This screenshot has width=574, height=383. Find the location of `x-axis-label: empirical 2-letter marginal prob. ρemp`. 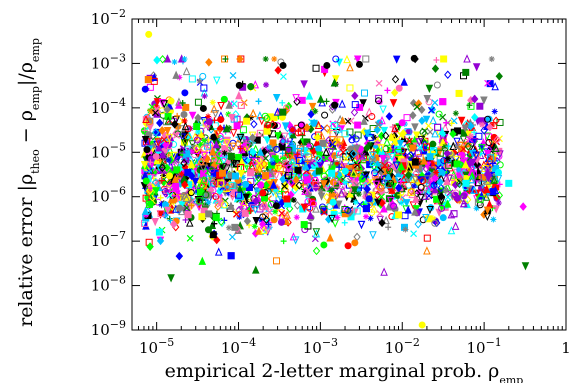

x-axis-label: empirical 2-letter marginal prob. ρemp is located at coordinates (344, 371).